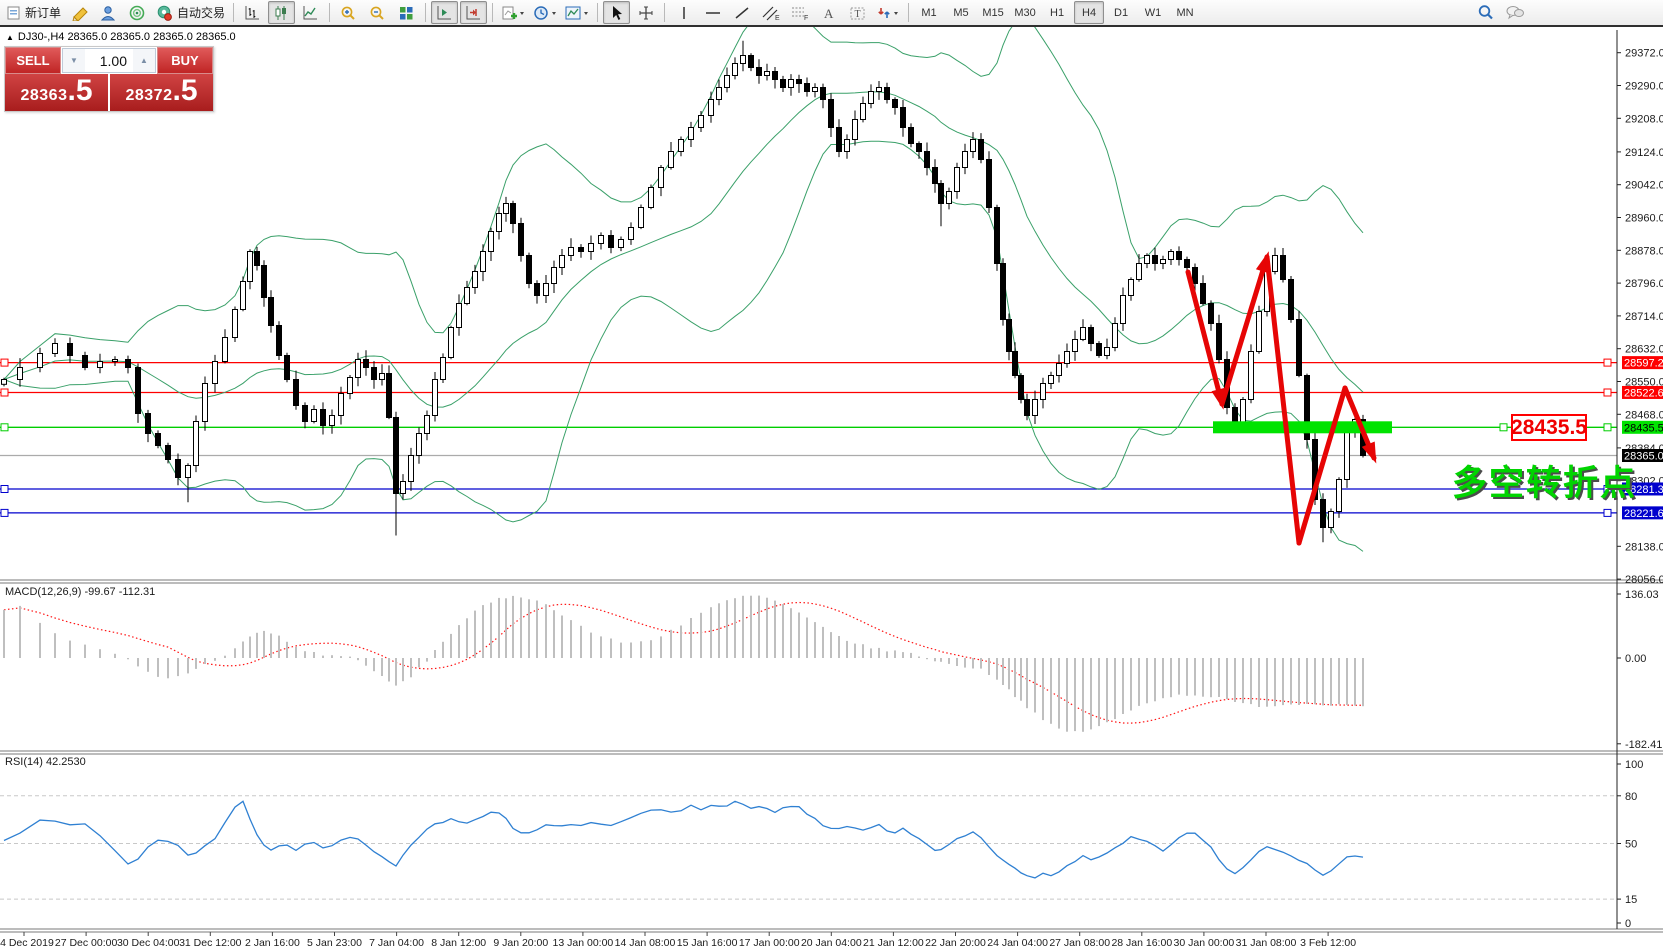 Image resolution: width=1663 pixels, height=951 pixels. What do you see at coordinates (1057, 12) in the screenshot?
I see `timeframe-button-h1: H1` at bounding box center [1057, 12].